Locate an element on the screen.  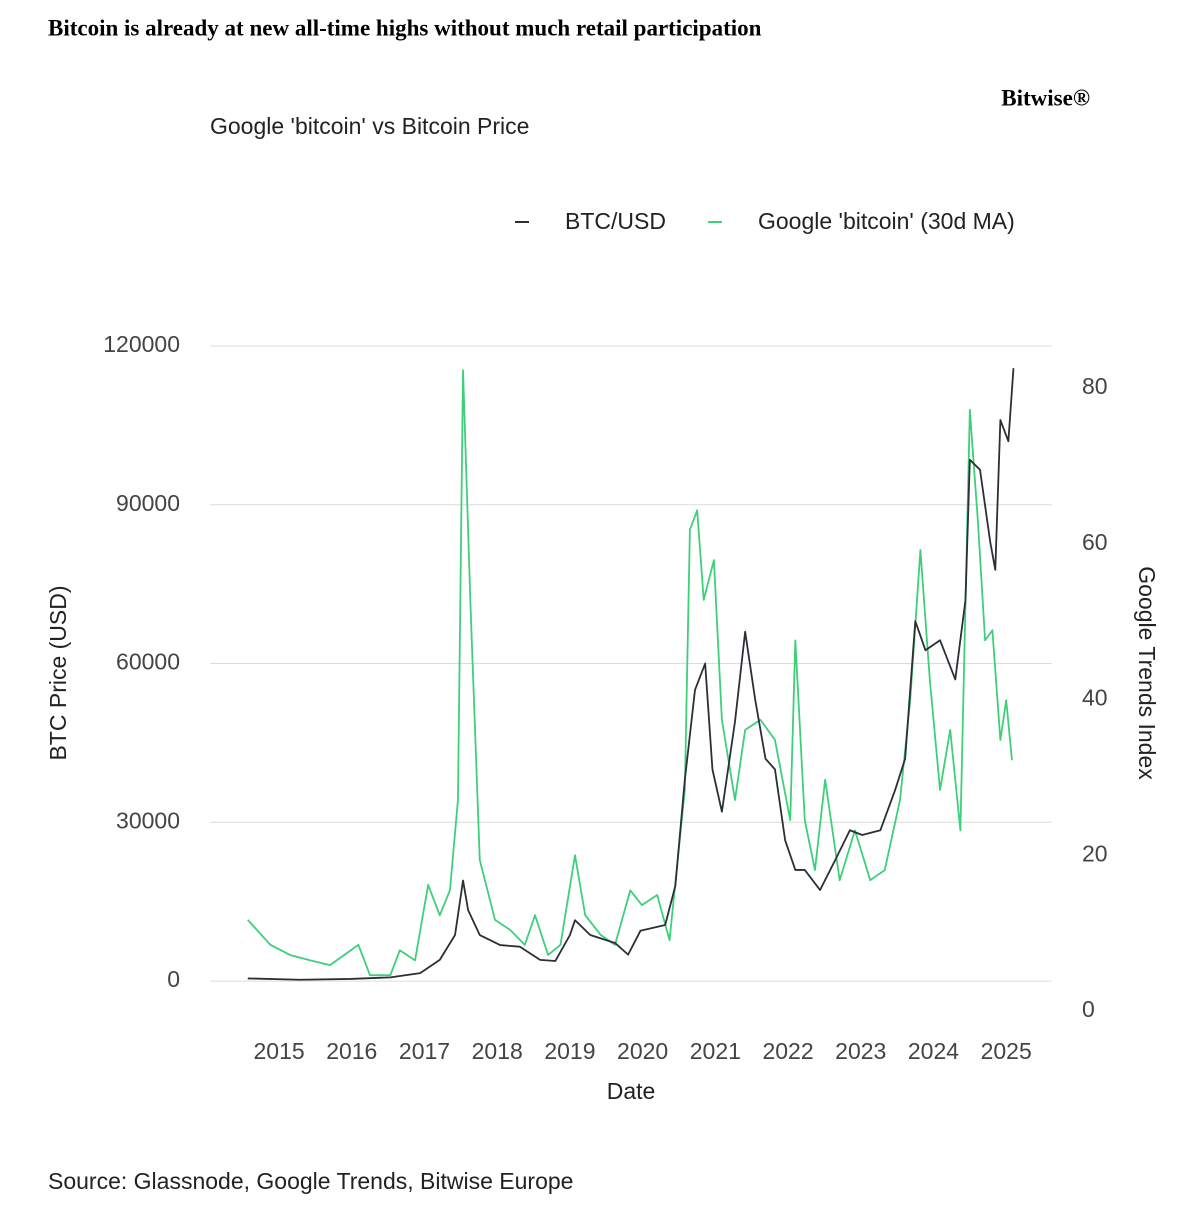
x-tick-label: 2018 is located at coordinates (497, 1051).